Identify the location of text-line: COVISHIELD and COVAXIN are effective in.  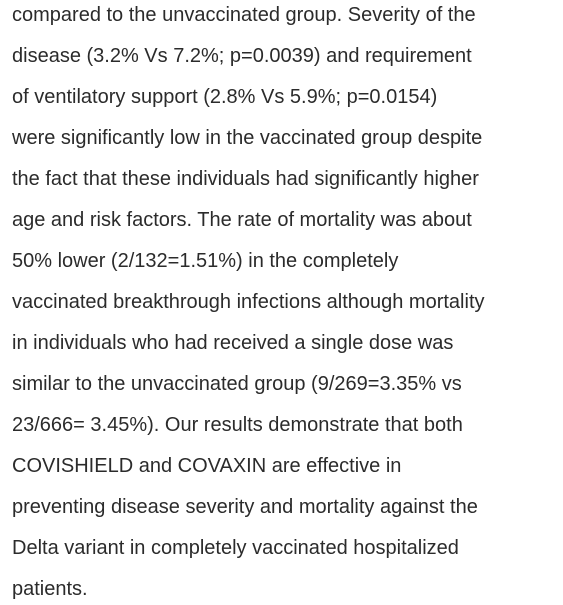
(207, 466).